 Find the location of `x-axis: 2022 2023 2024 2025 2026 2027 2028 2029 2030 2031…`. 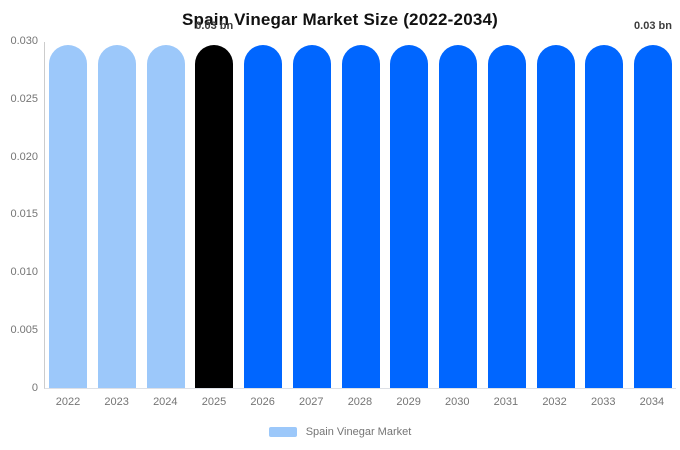

x-axis: 2022 2023 2024 2025 2026 2027 2028 2029 2030 2031… is located at coordinates (360, 402).